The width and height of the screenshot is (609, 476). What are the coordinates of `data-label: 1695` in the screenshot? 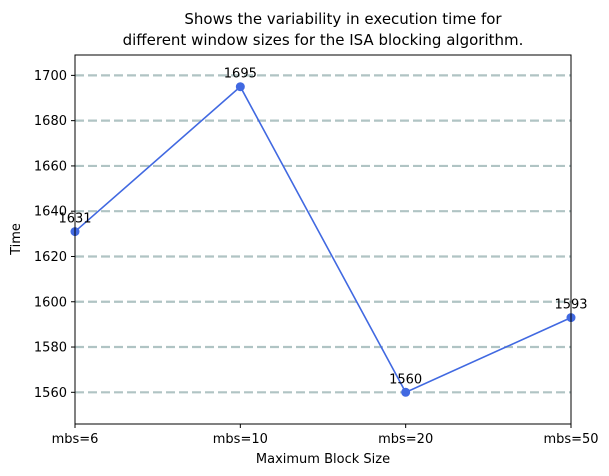 It's located at (240, 74).